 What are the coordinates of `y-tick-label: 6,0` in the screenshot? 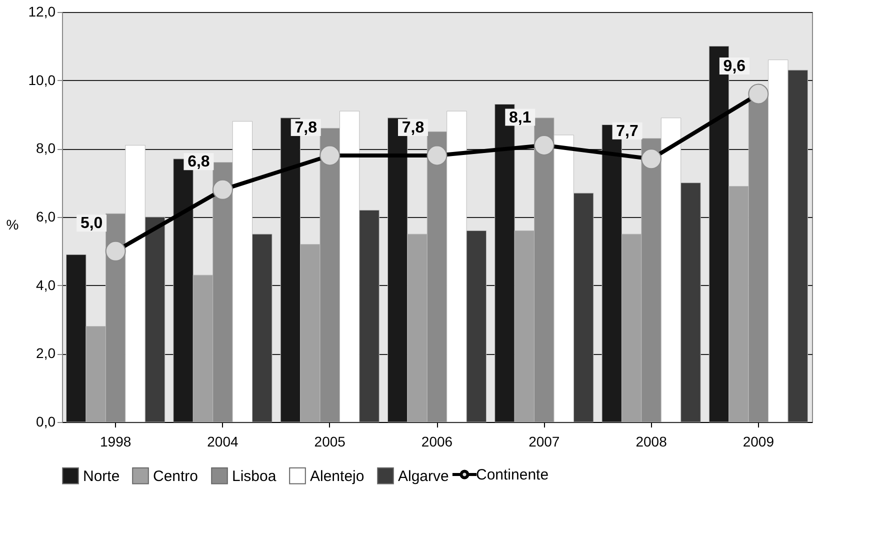 It's located at (46, 216).